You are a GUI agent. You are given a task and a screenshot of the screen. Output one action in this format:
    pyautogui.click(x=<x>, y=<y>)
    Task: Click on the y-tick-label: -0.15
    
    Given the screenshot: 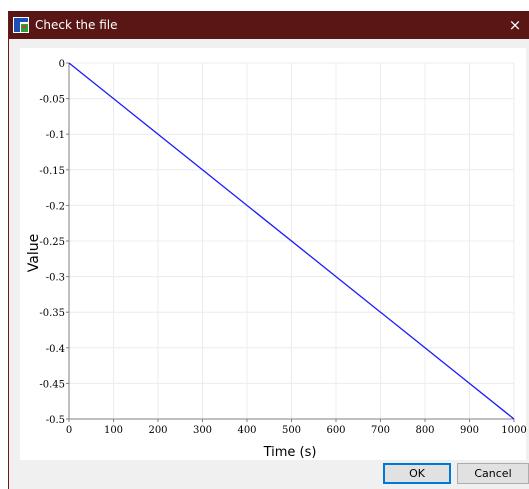 What is the action you would take?
    pyautogui.click(x=52, y=171)
    